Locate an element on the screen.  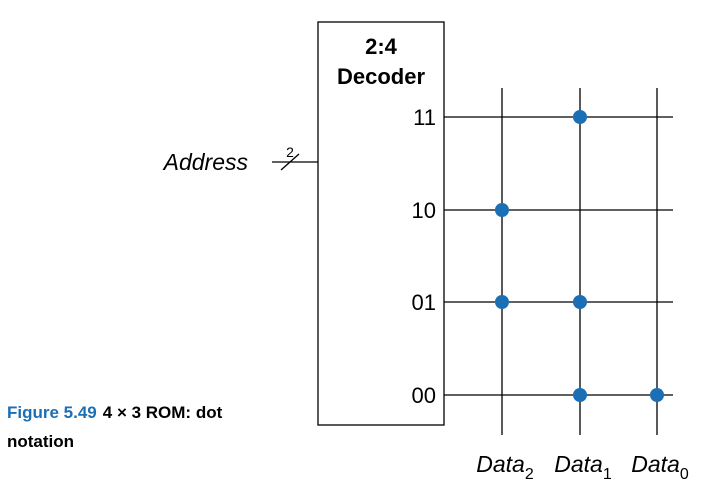
column-labels: Data2 Data1 Data0 is located at coordinates (582, 467).